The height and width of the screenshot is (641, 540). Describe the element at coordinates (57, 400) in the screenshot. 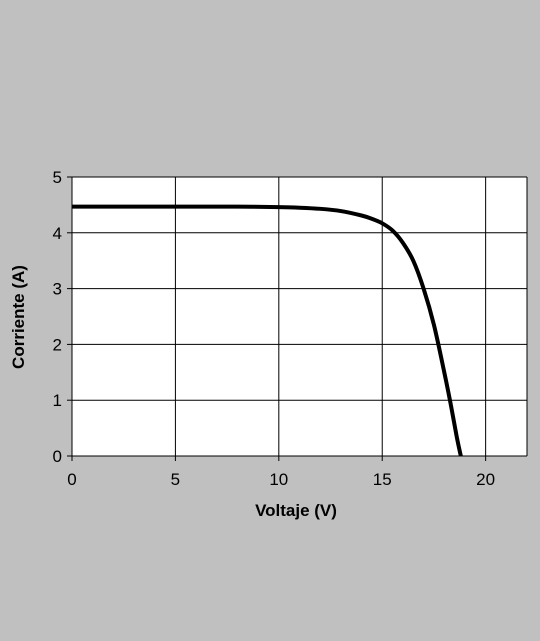

I see `y-tick-label-1: 1` at that location.